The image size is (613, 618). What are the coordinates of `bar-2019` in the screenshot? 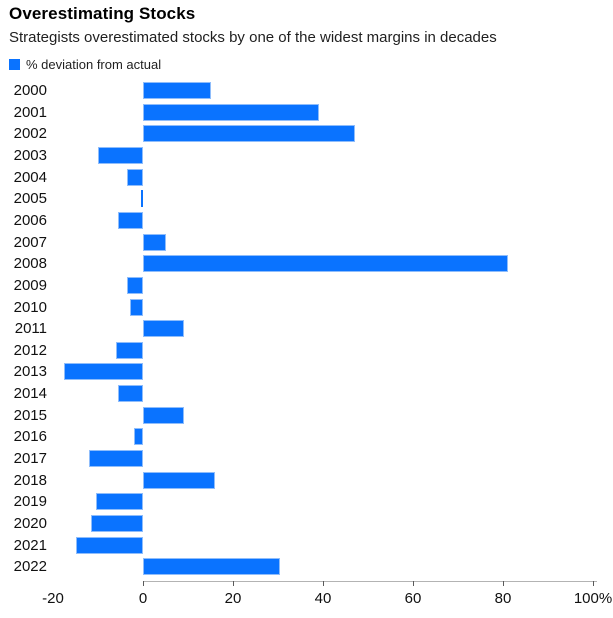 It's located at (119, 502).